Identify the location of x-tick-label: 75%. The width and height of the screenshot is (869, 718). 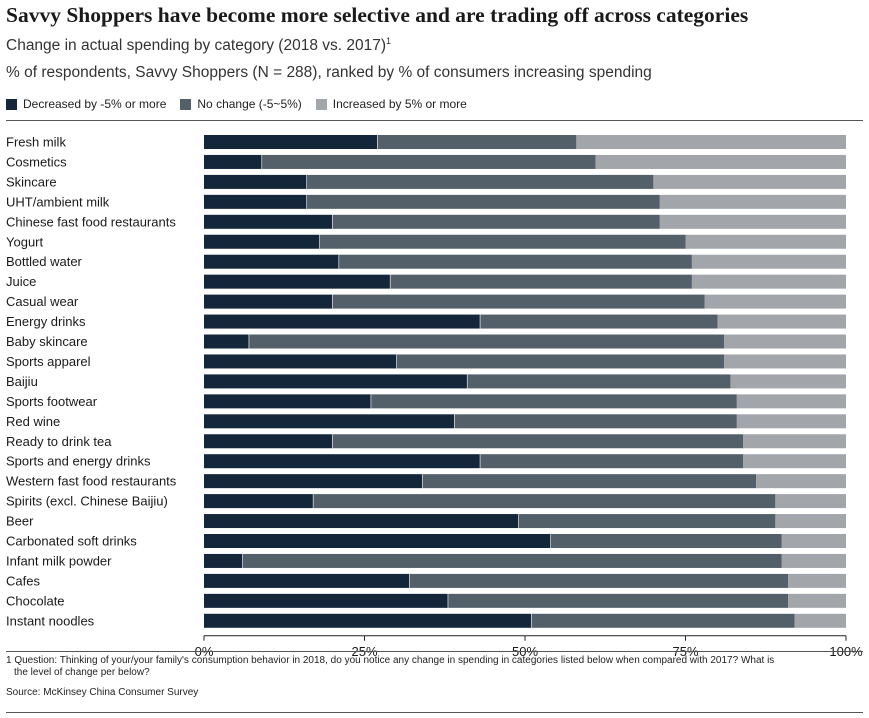
(685, 650).